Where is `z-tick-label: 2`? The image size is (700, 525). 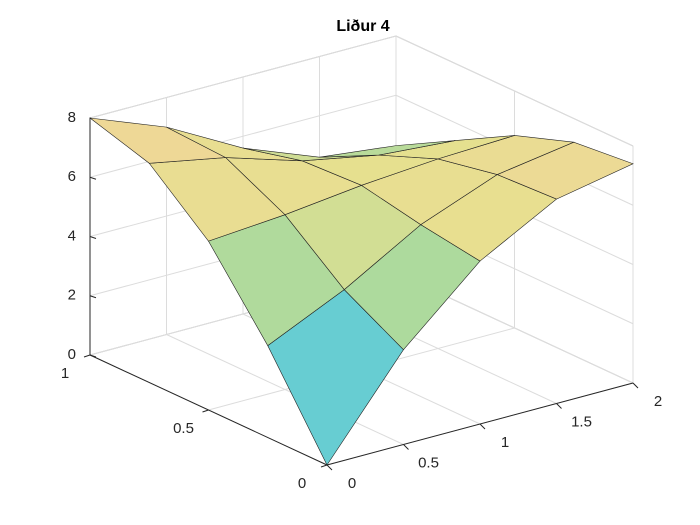 z-tick-label: 2 is located at coordinates (72, 295).